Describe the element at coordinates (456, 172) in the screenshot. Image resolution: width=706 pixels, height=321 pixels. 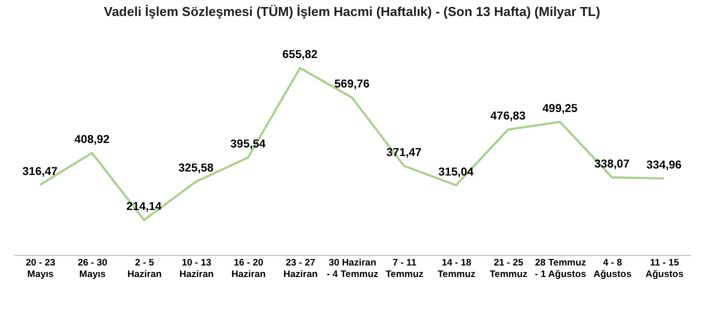
I see `data-label: 315,04` at that location.